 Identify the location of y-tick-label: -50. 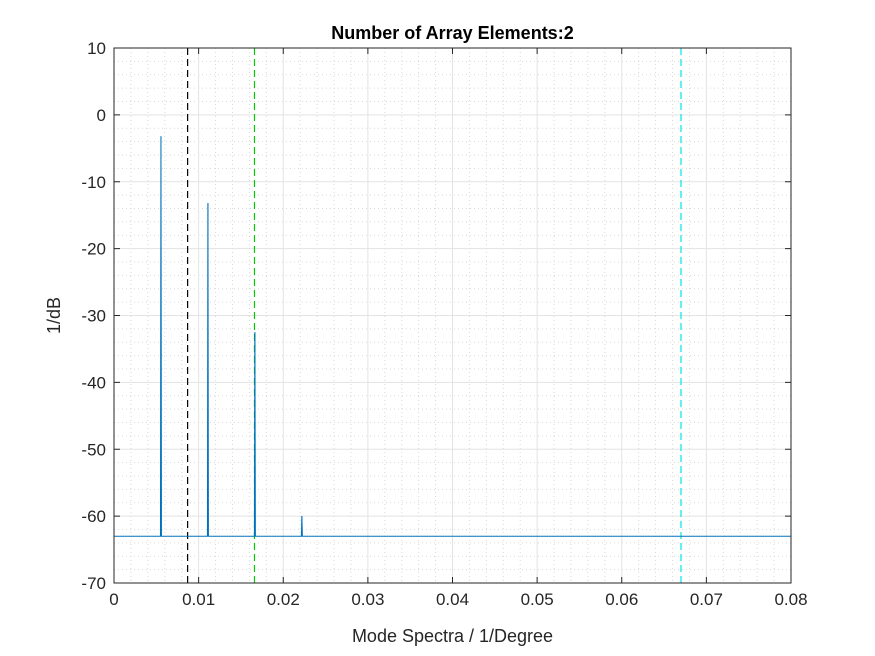
(93, 449).